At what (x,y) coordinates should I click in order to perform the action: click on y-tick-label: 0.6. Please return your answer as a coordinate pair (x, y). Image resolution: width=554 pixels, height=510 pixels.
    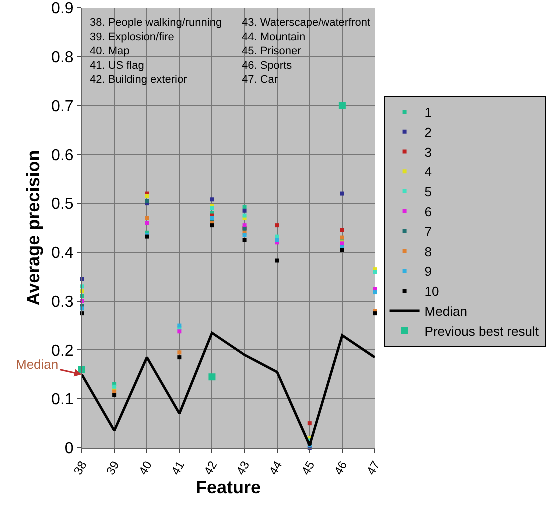
    Looking at the image, I should click on (63, 155).